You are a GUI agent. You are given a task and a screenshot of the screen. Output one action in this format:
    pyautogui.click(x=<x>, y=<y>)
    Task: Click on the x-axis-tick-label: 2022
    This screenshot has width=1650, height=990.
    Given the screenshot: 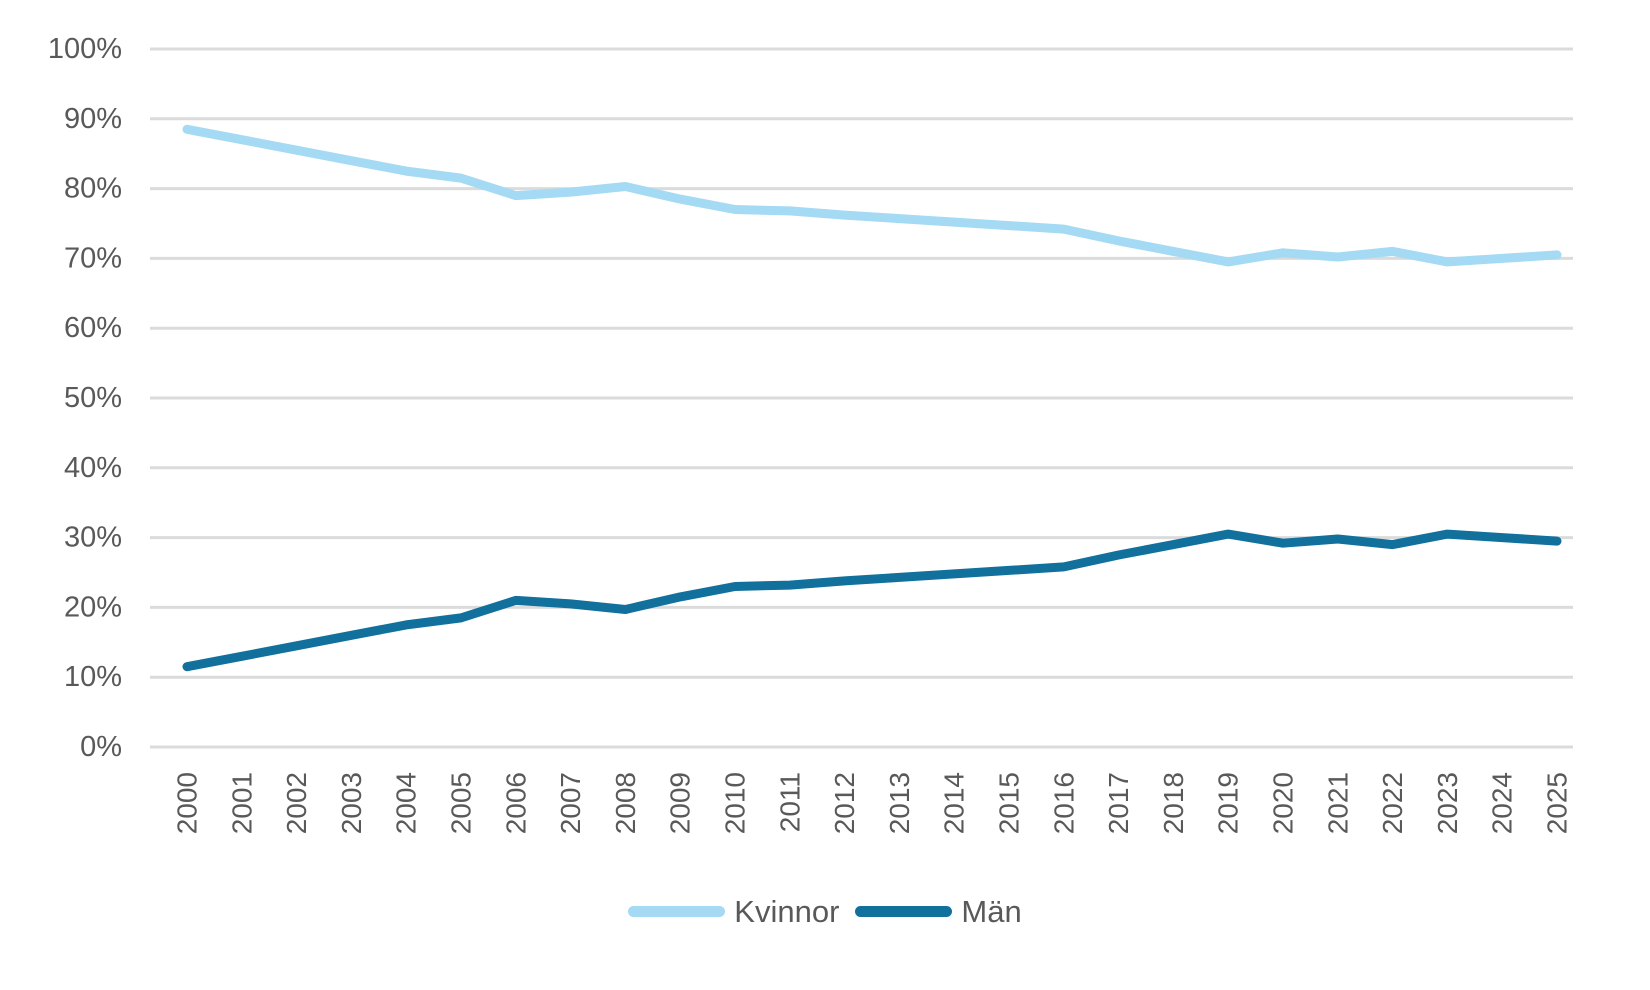 What is the action you would take?
    pyautogui.click(x=1392, y=803)
    